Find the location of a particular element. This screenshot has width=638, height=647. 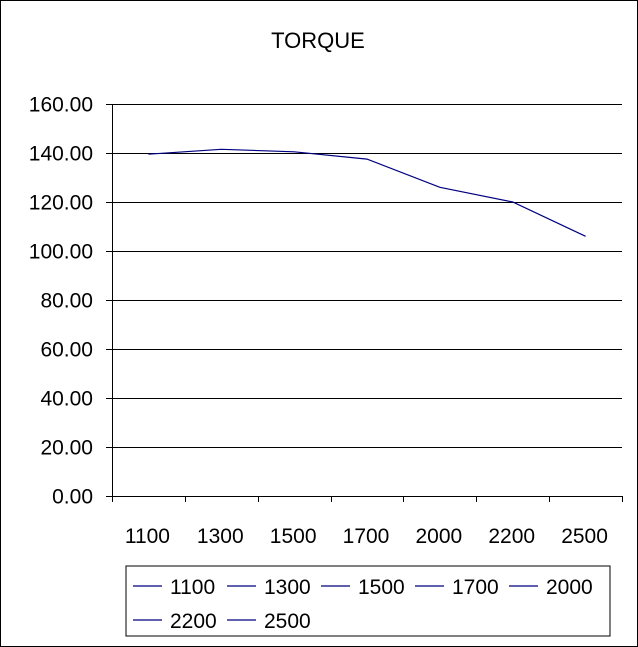

legend-label: 2000 is located at coordinates (569, 587).